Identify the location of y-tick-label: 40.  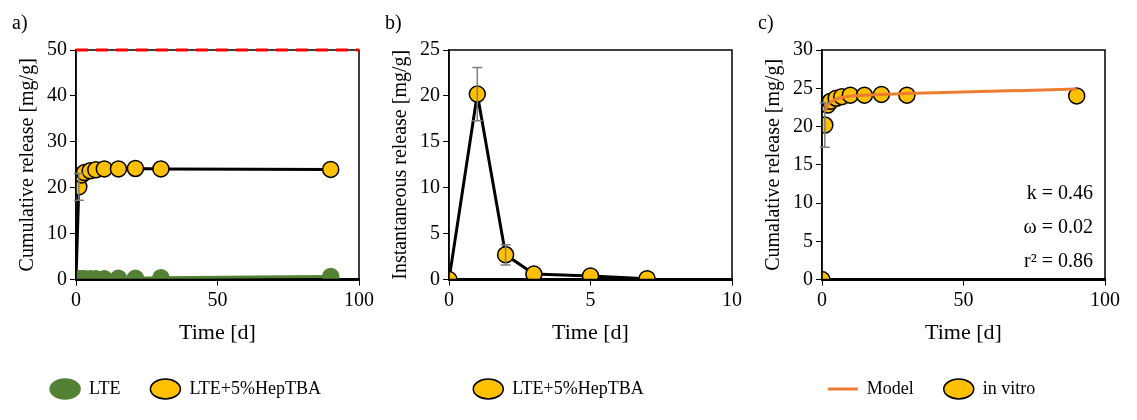
(57, 94).